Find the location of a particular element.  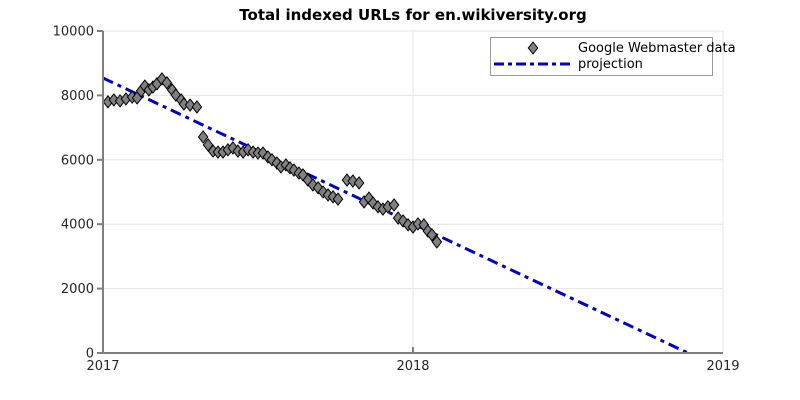

legend: Google Webmaster data projection is located at coordinates (613, 56).